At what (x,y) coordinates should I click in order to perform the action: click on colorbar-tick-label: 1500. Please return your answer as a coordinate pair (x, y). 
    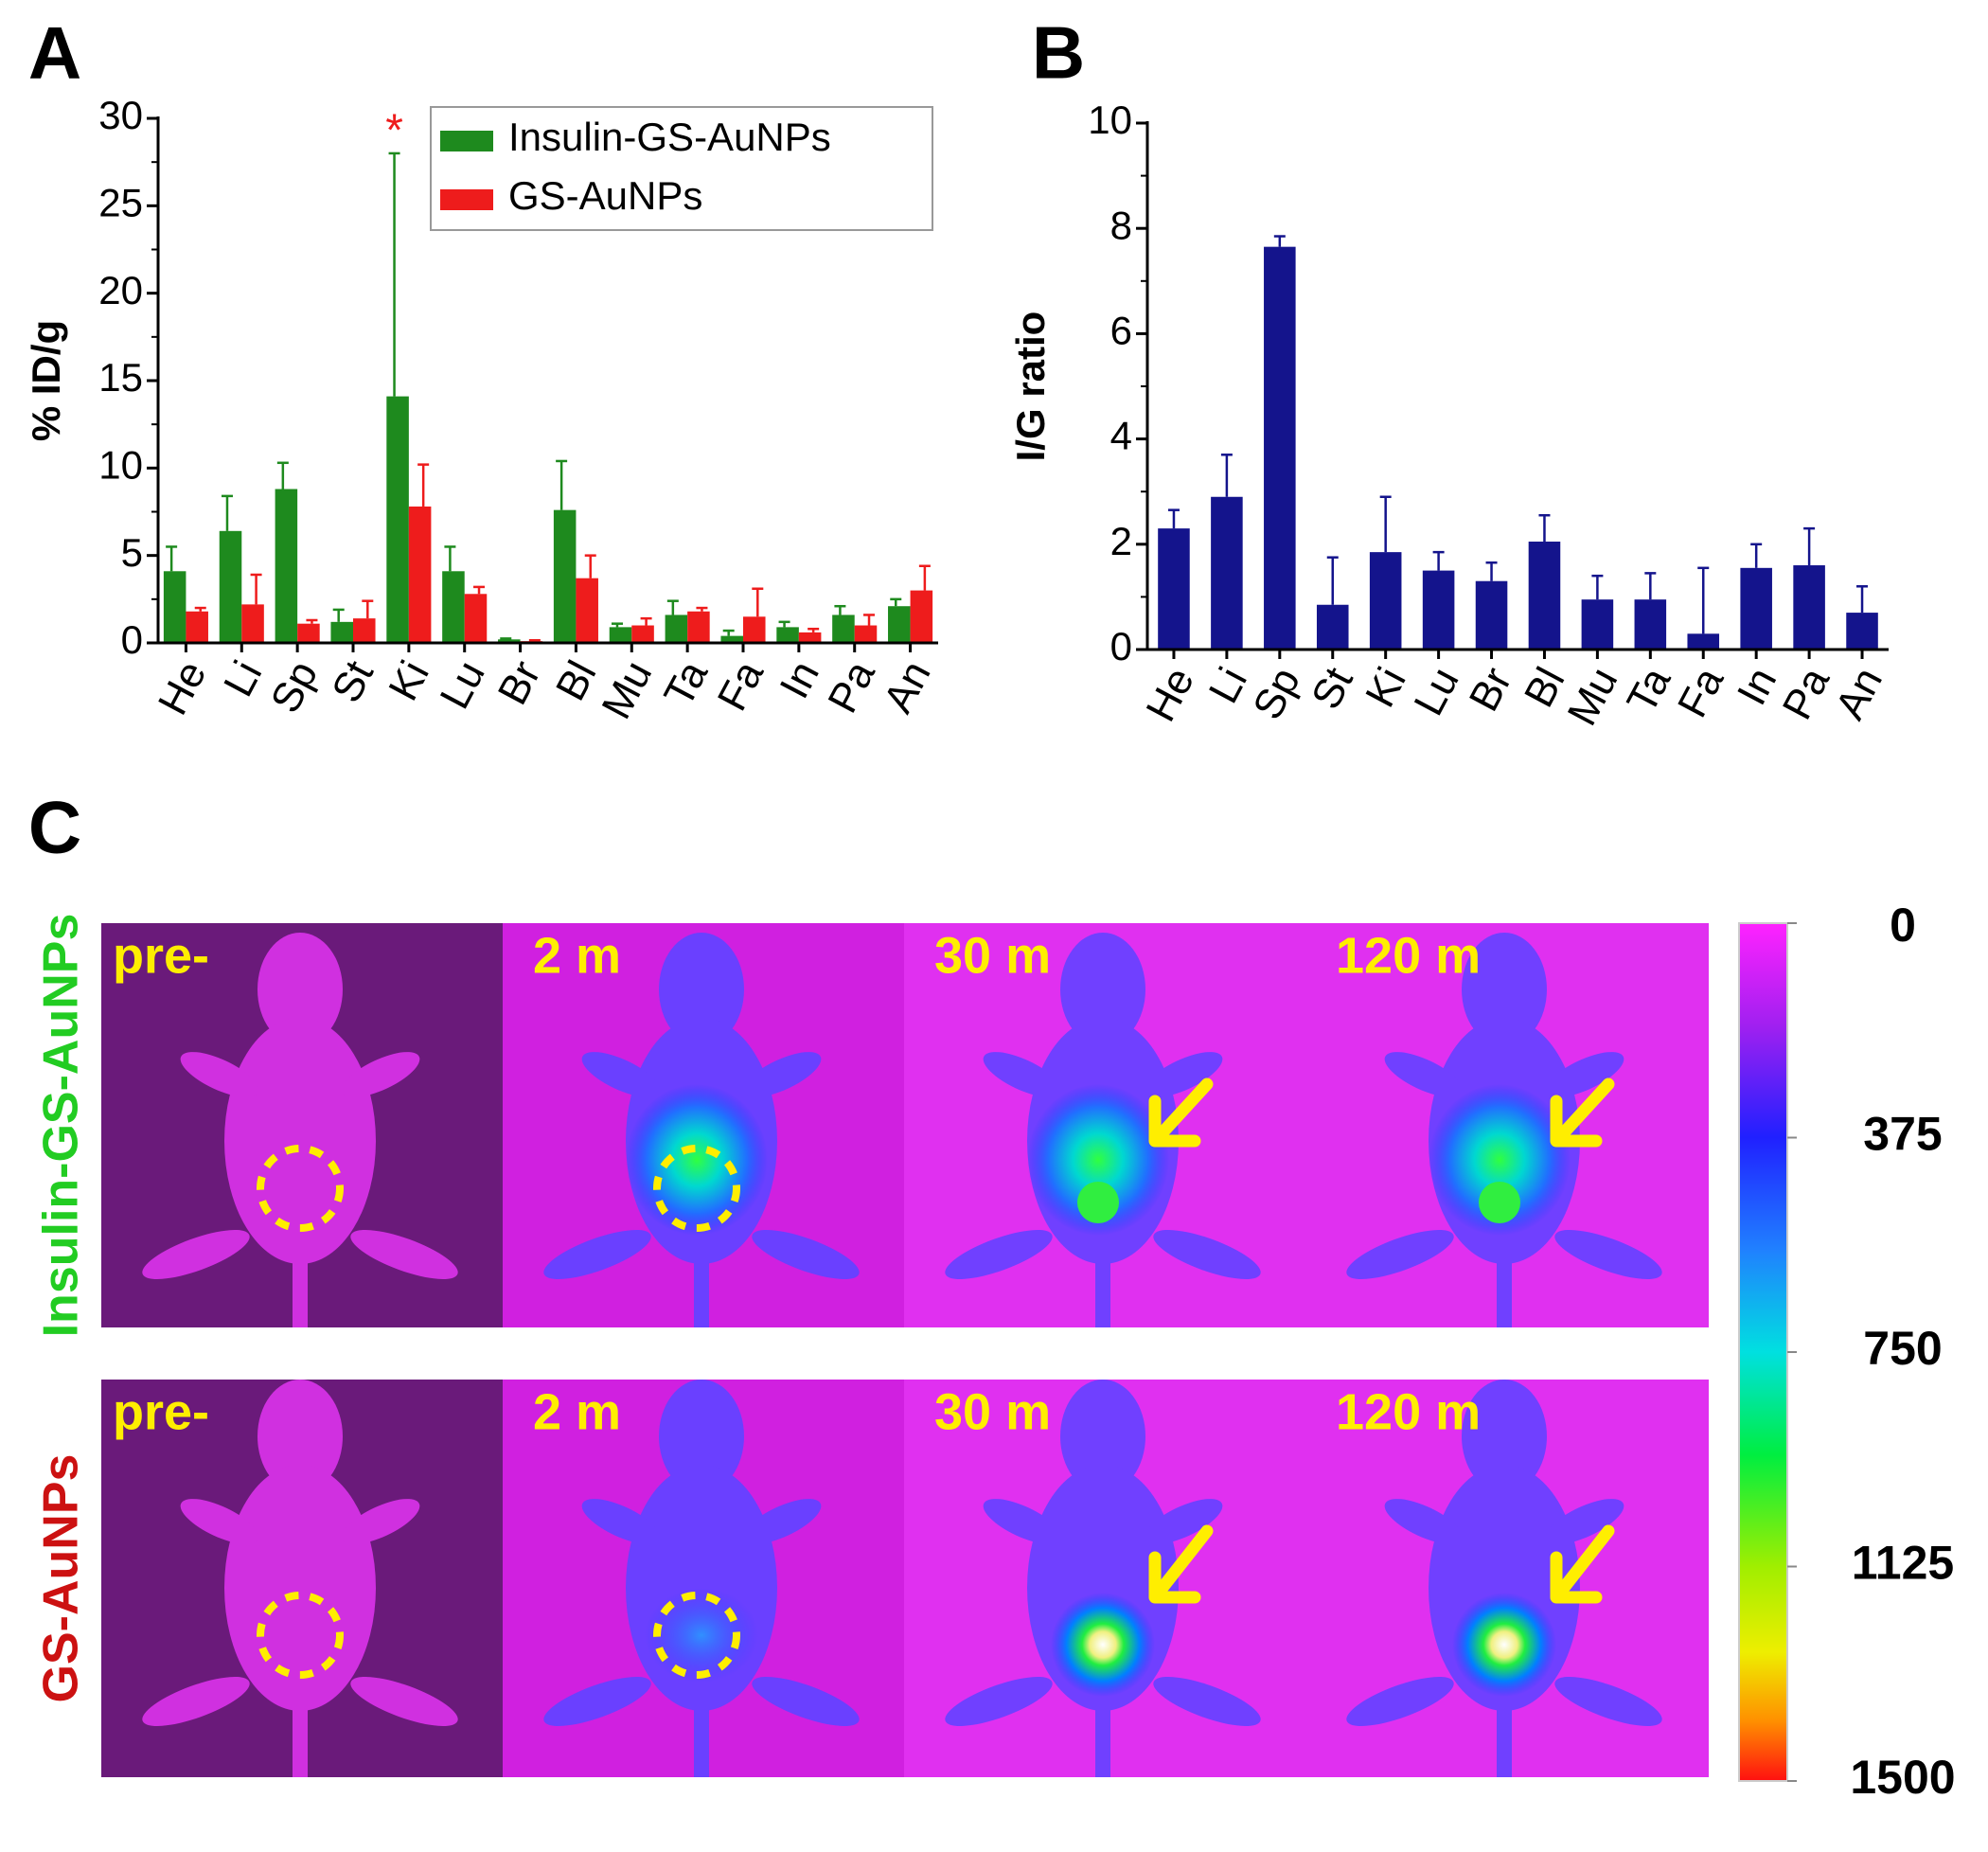
    Looking at the image, I should click on (1902, 1778).